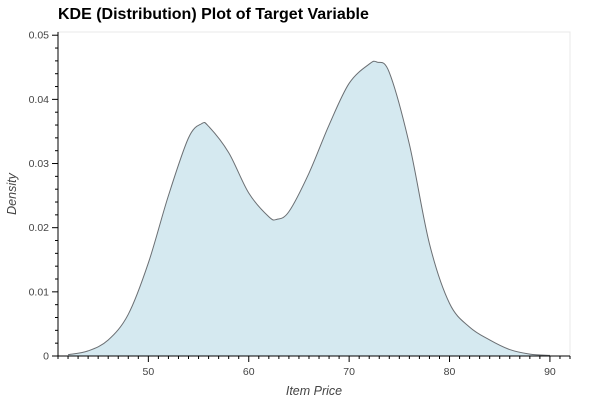  Describe the element at coordinates (249, 372) in the screenshot. I see `x-tick-label: 60` at that location.